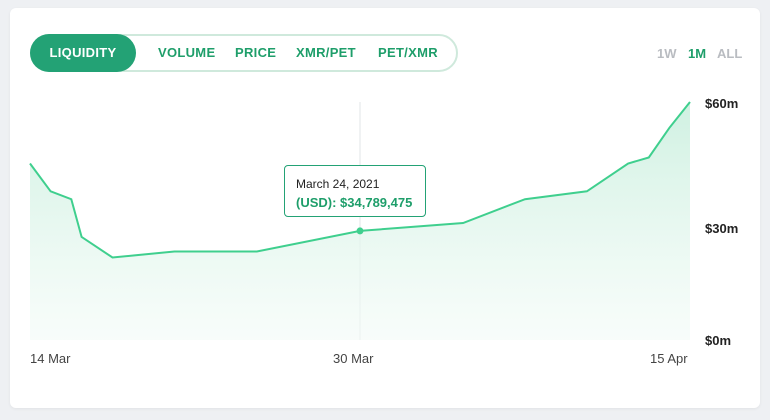 The image size is (770, 420). I want to click on tab-volume: VOLUME, so click(187, 52).